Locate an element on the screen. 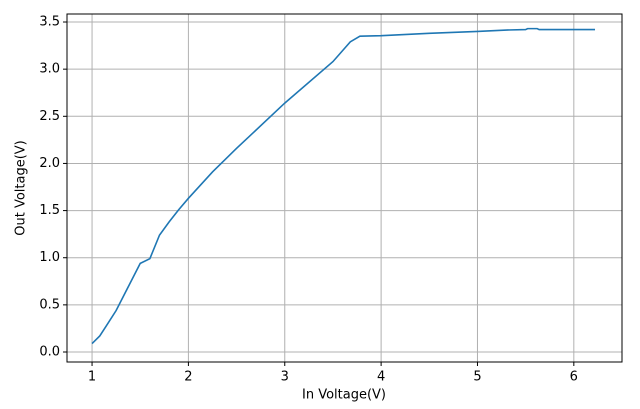  x-tick-label: 5 is located at coordinates (477, 377).